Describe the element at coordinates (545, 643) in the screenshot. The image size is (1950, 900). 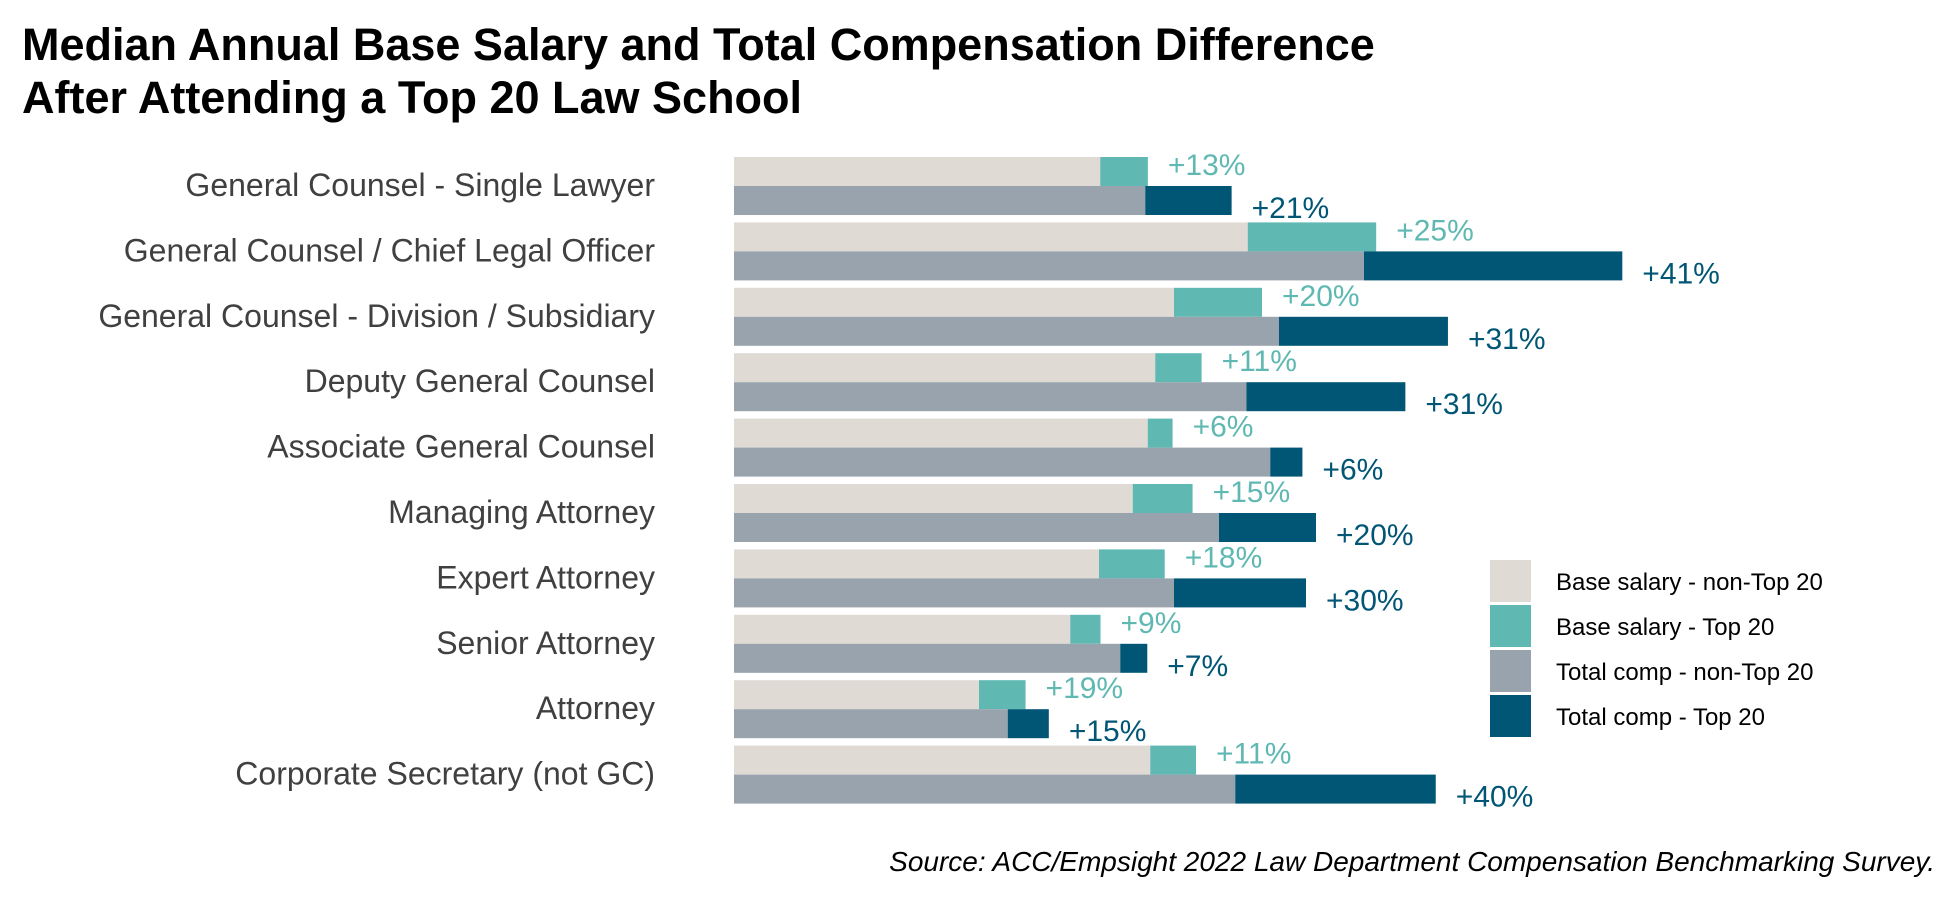
I see `category-label: Senior Attorney` at that location.